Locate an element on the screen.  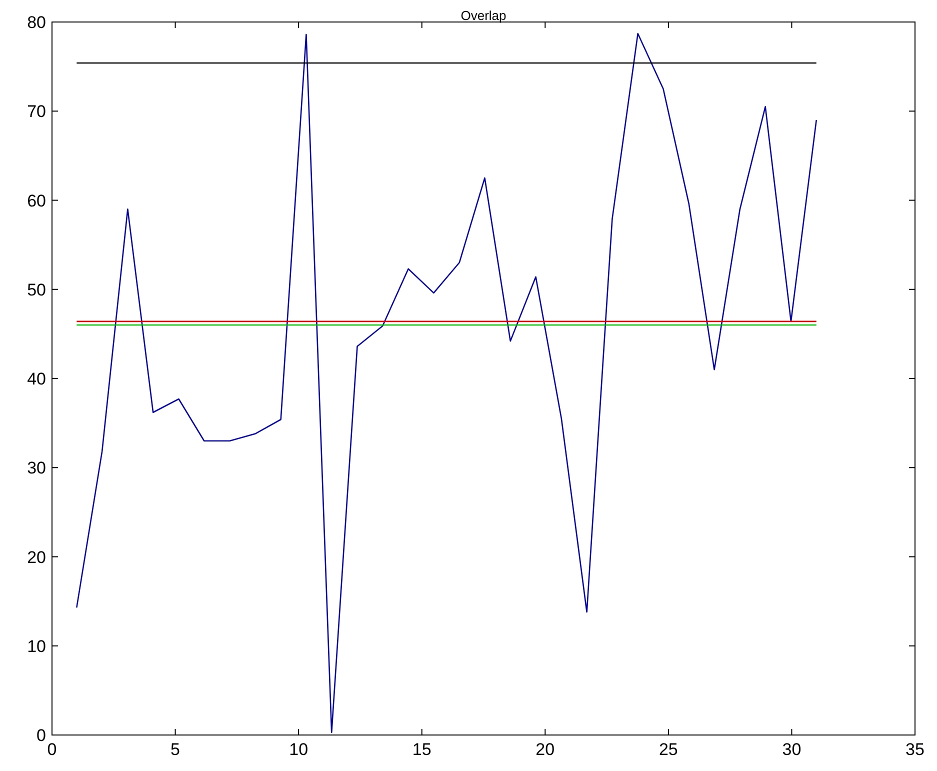
y-tick-label: 70 is located at coordinates (36, 112).